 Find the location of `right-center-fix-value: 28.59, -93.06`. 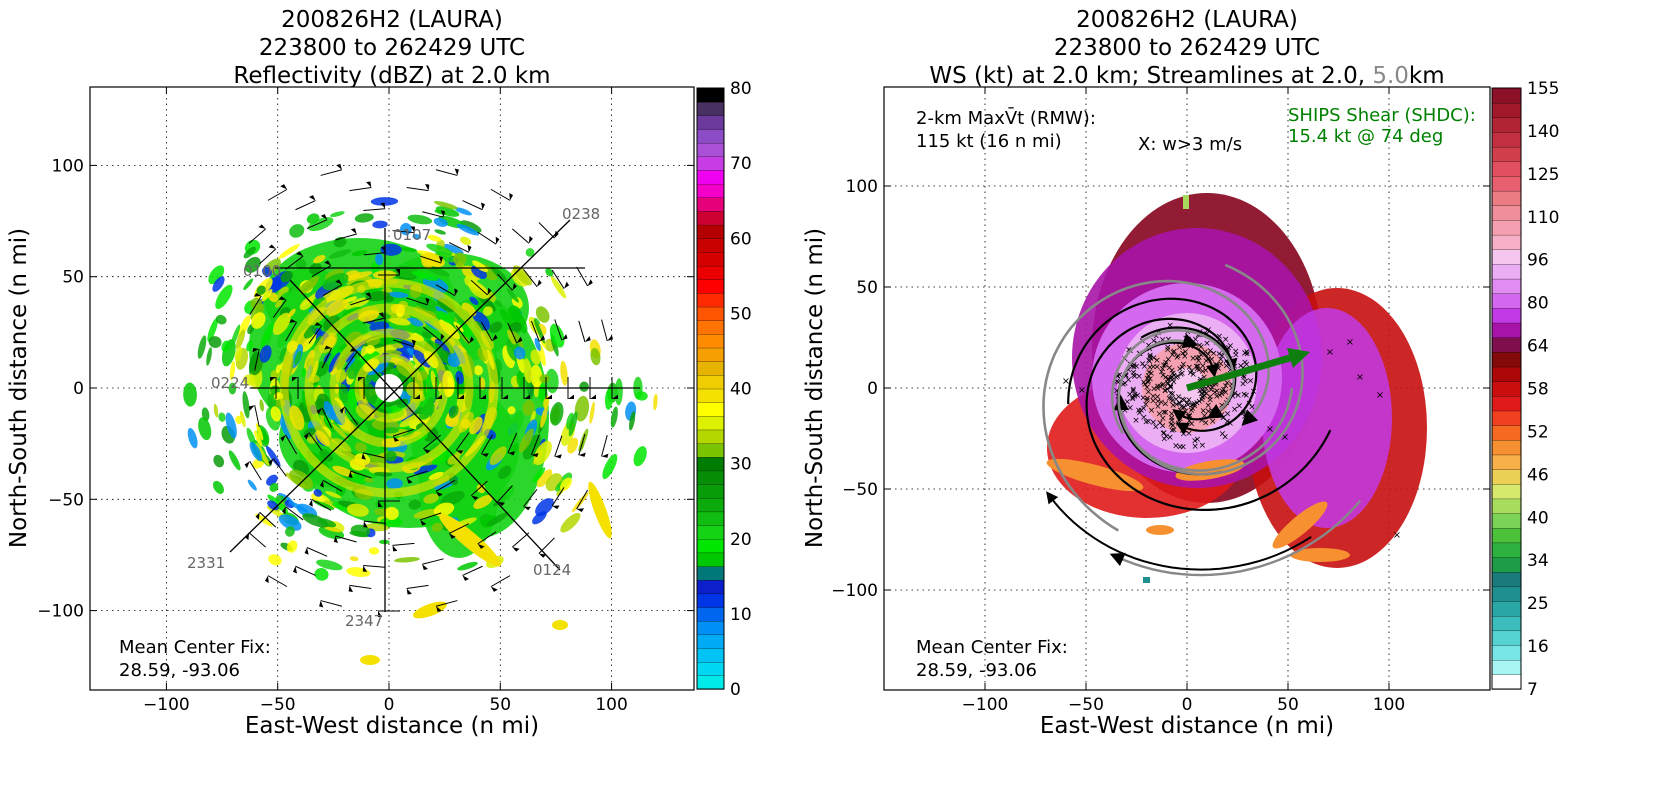

right-center-fix-value: 28.59, -93.06 is located at coordinates (976, 670).